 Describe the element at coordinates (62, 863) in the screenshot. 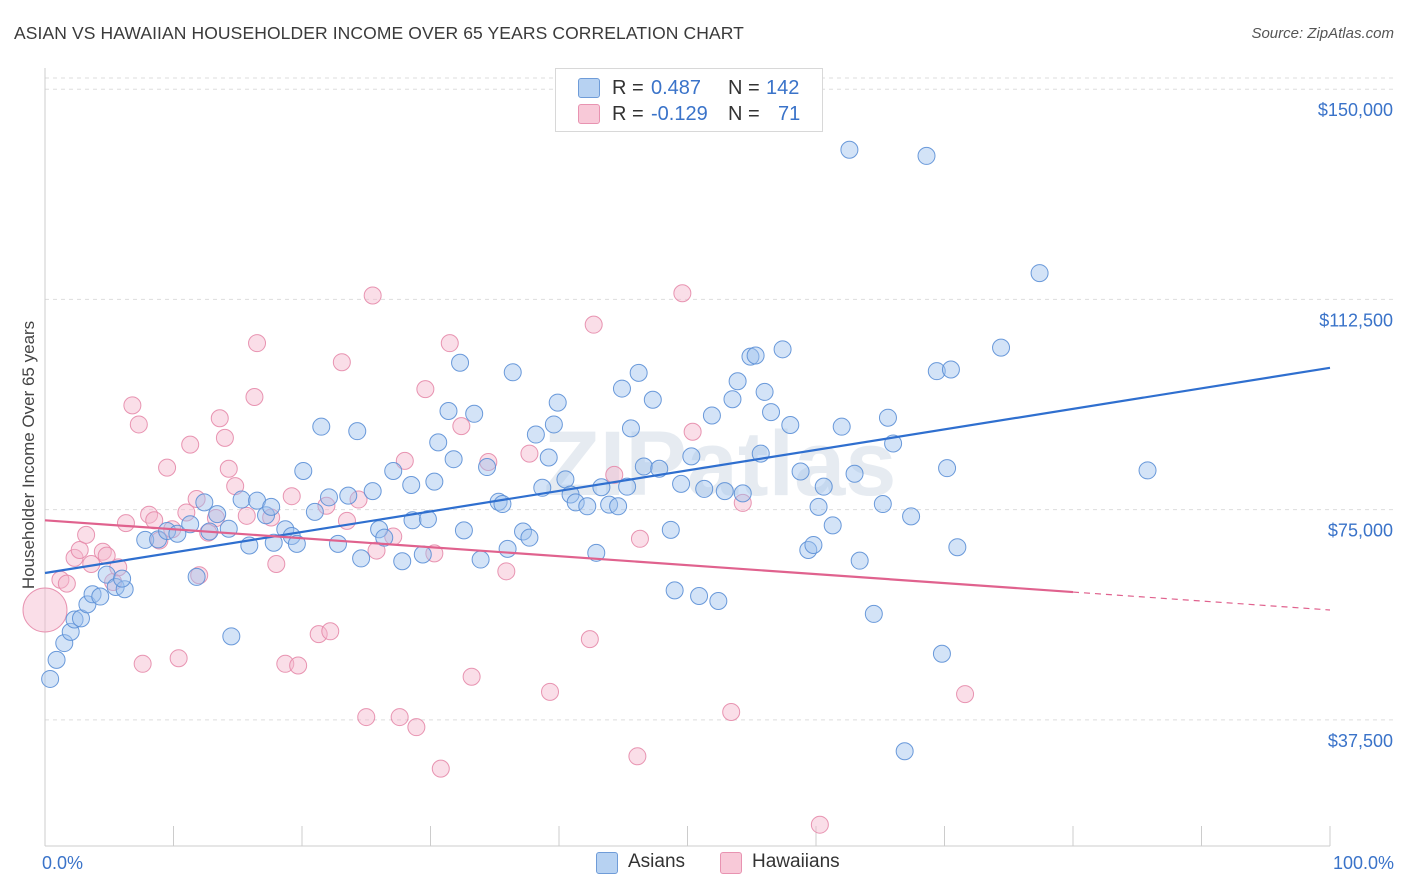

I see `x-tick-label-min: 0.0%` at that location.